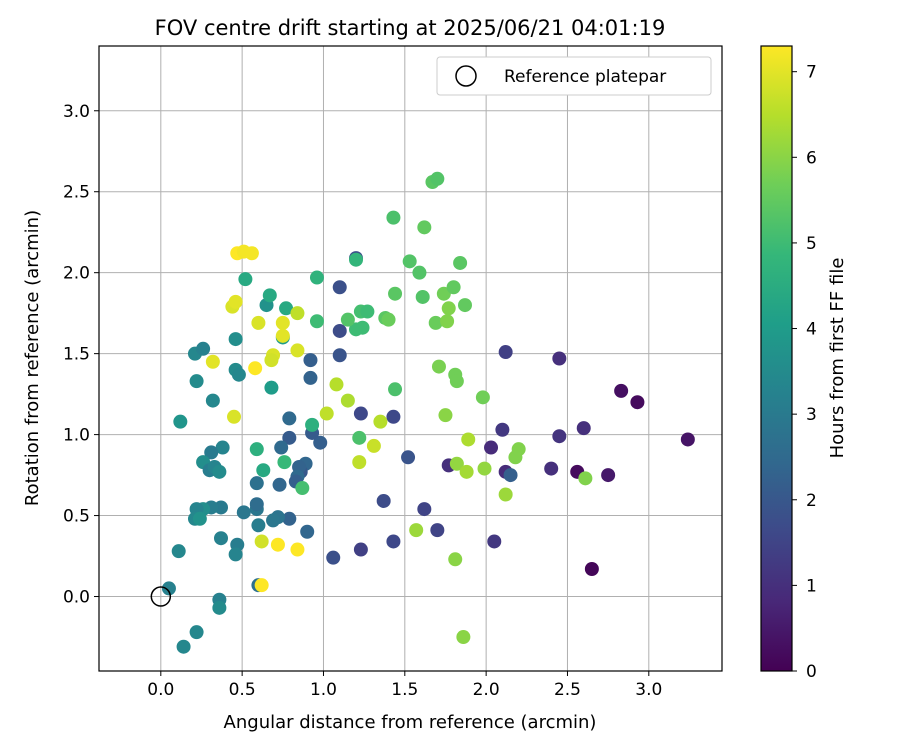  What do you see at coordinates (76, 274) in the screenshot?
I see `y-tick-label: 2.0` at bounding box center [76, 274].